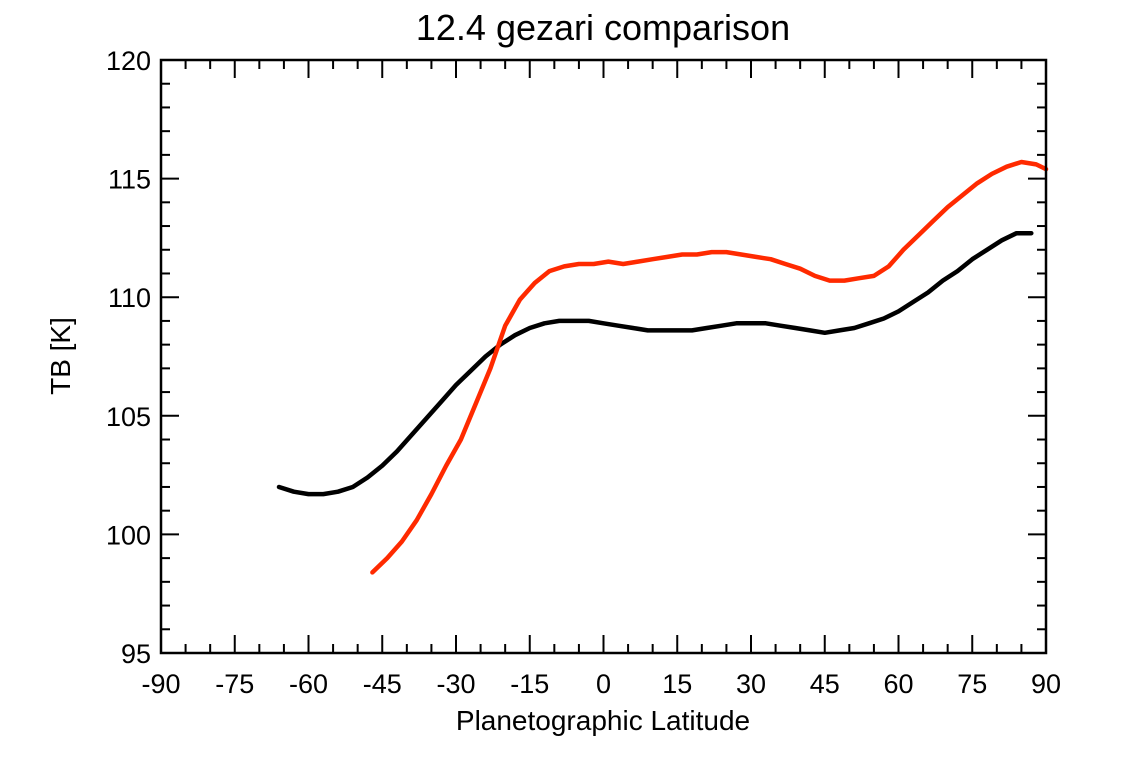  I want to click on x-tick-label: 45, so click(825, 684).